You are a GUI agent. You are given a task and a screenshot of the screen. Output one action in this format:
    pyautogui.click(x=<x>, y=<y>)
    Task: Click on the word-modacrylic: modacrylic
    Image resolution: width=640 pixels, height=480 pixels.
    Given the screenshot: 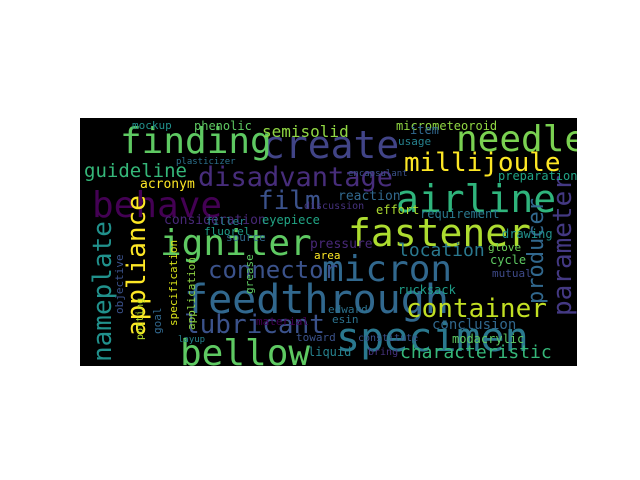 What is the action you would take?
    pyautogui.click(x=488, y=339)
    